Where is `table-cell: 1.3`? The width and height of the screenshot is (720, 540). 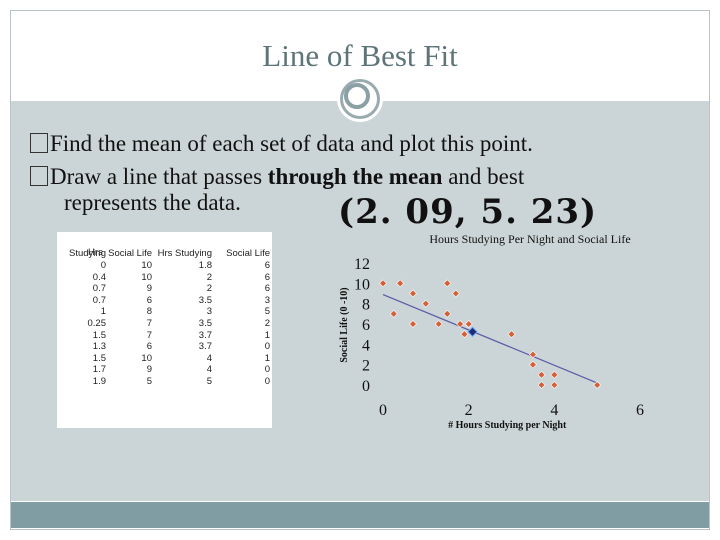 table-cell: 1.3 is located at coordinates (99, 347).